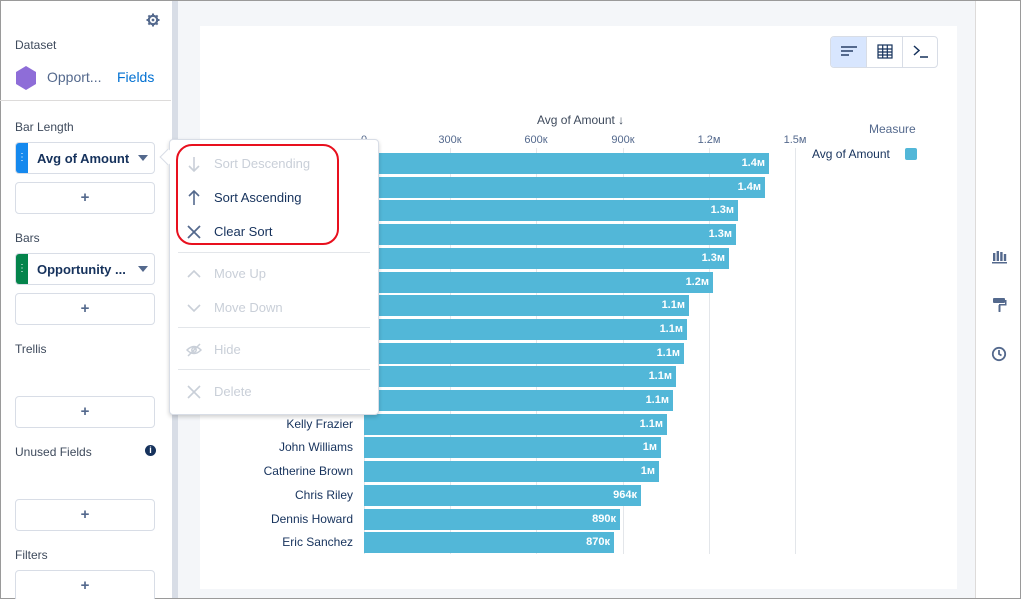  What do you see at coordinates (85, 198) in the screenshot?
I see `add-bar-length-button: +` at bounding box center [85, 198].